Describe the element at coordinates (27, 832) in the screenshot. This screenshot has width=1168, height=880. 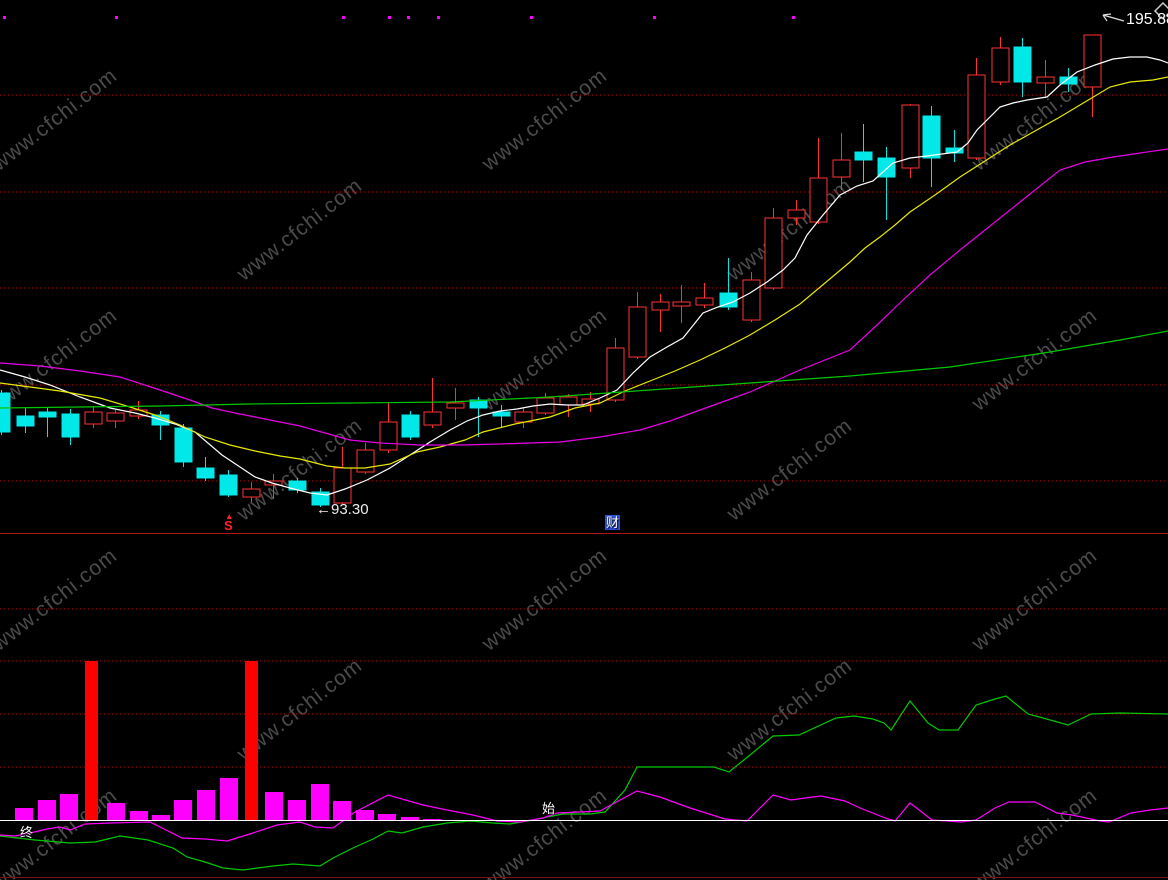
I see `label-marker-zhong: 终` at that location.